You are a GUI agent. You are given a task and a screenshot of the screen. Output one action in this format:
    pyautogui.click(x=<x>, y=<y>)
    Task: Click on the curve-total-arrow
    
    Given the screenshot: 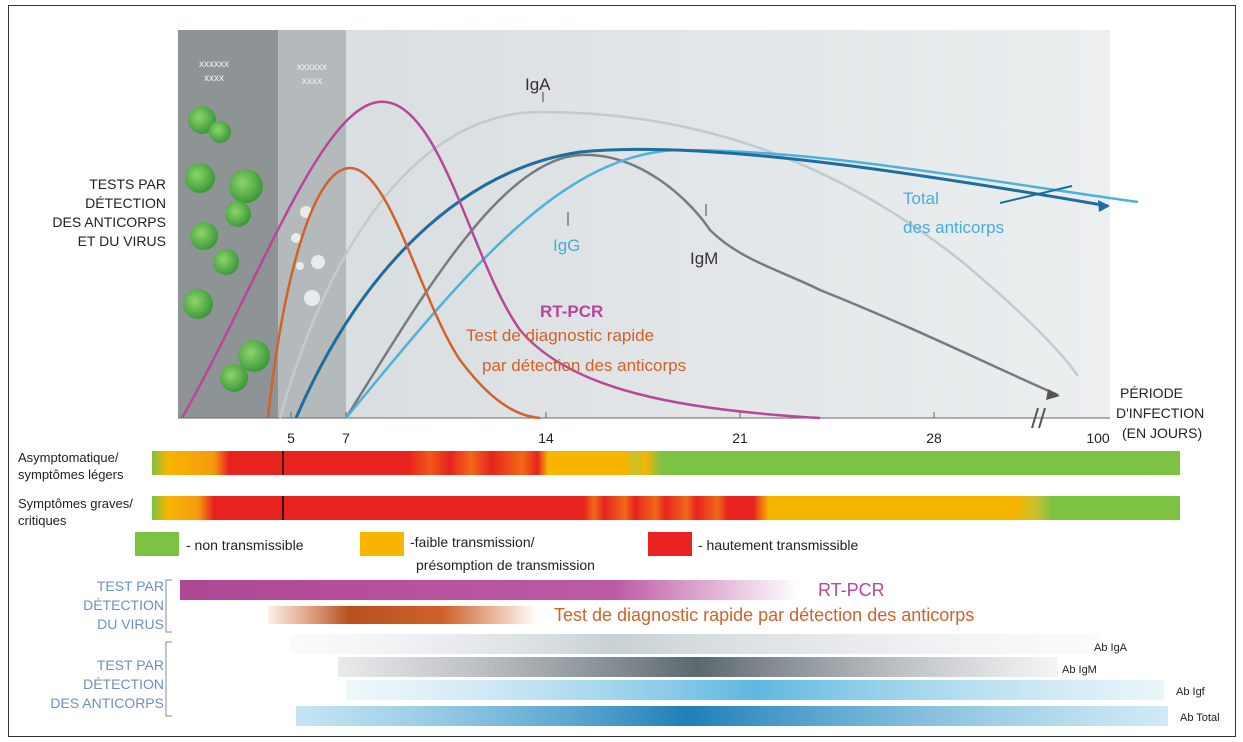 What is the action you would take?
    pyautogui.click(x=1104, y=206)
    